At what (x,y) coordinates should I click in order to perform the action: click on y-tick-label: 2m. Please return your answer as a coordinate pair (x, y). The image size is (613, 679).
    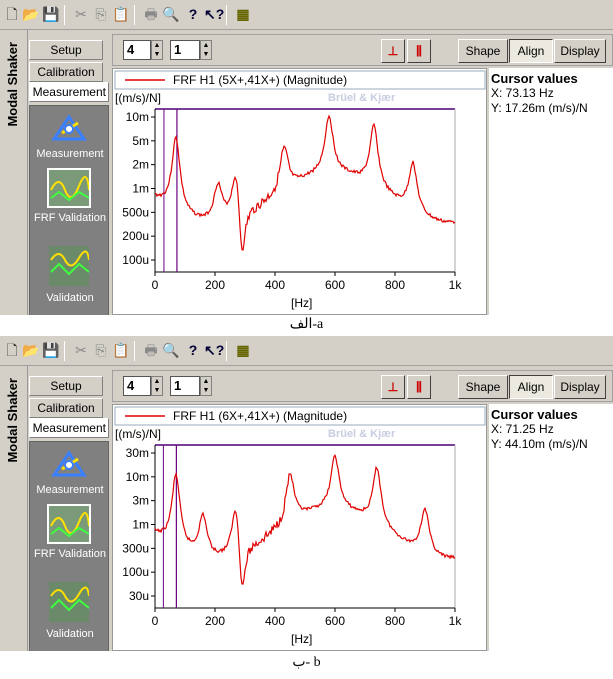
    Looking at the image, I should click on (140, 165).